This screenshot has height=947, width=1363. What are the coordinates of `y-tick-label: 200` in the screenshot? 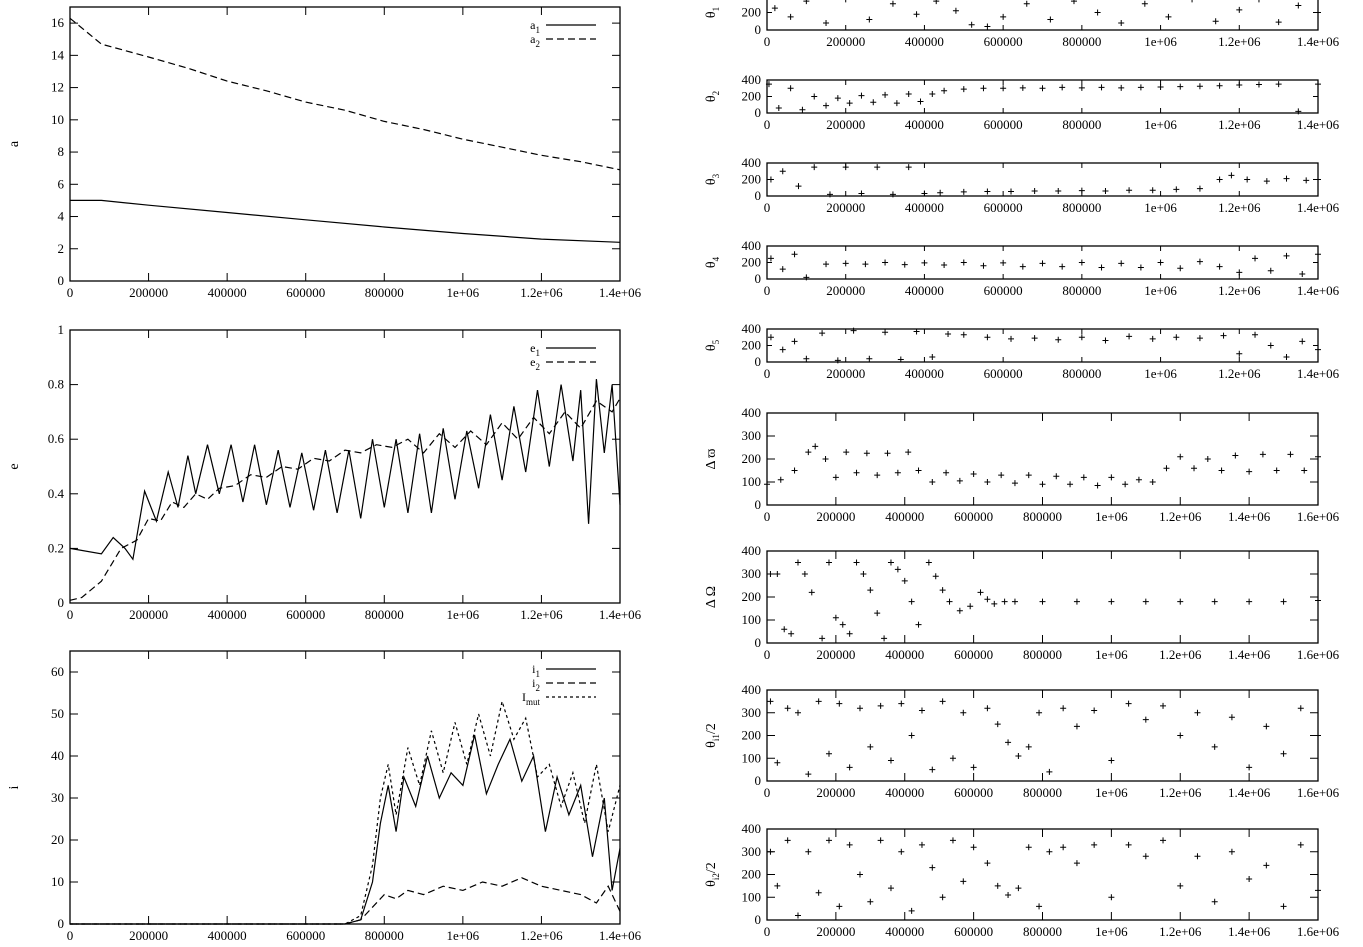 It's located at (752, 179).